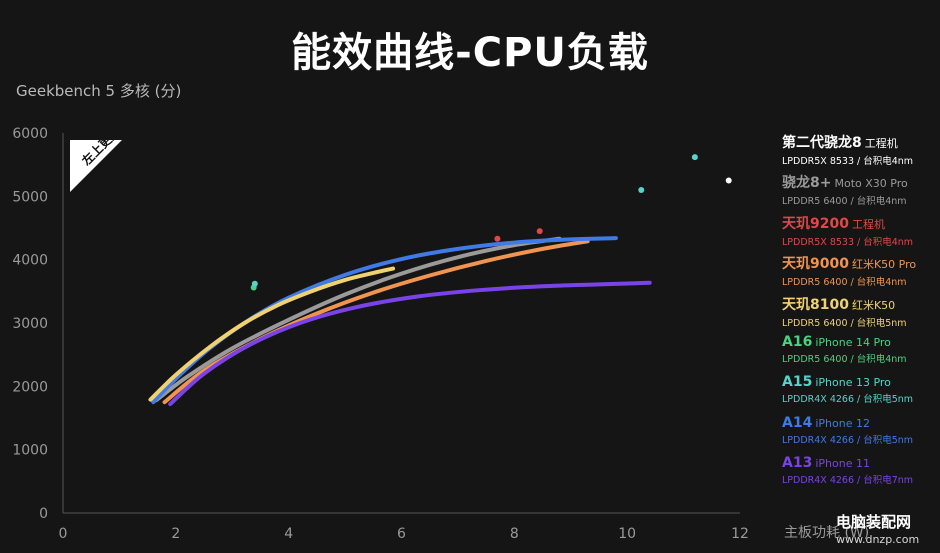 This screenshot has width=940, height=553. I want to click on series-line-天玑8100, so click(272, 334).